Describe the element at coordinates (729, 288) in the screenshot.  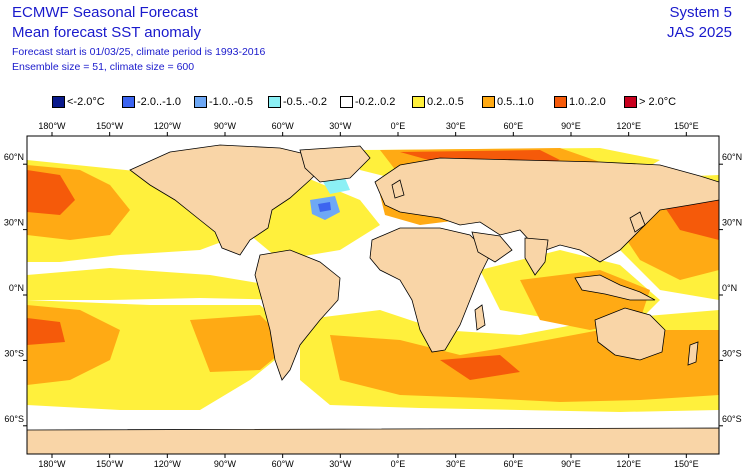
I see `lat-label-right: 0°N` at that location.